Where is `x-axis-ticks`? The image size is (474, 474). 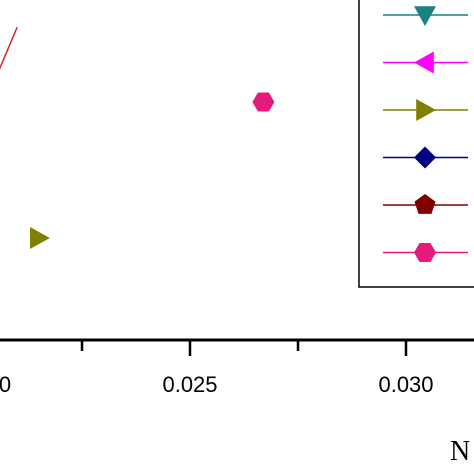 x-axis-ticks is located at coordinates (244, 348).